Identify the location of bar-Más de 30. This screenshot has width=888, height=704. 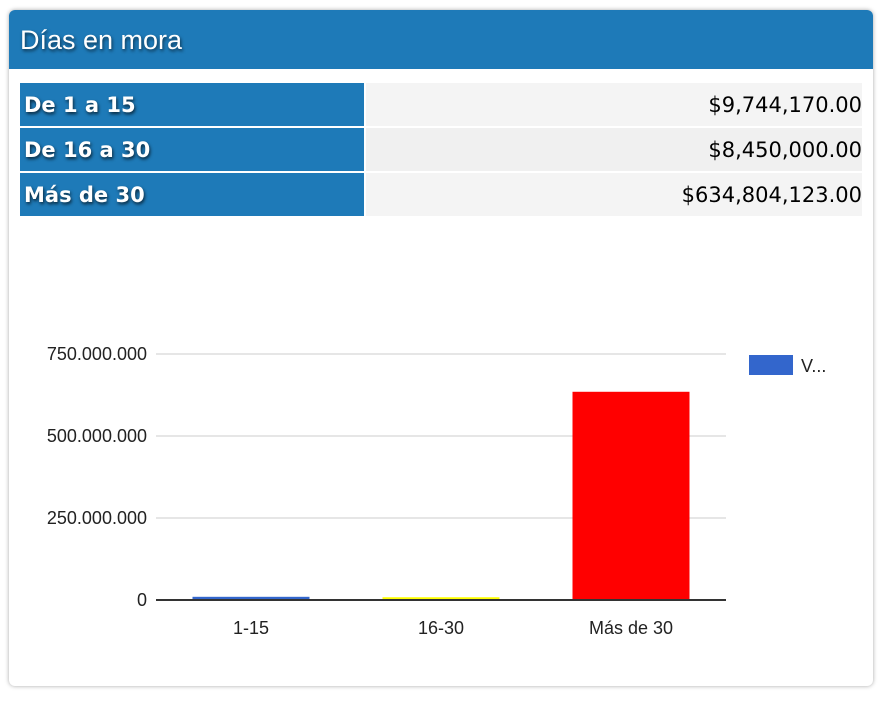
(631, 495).